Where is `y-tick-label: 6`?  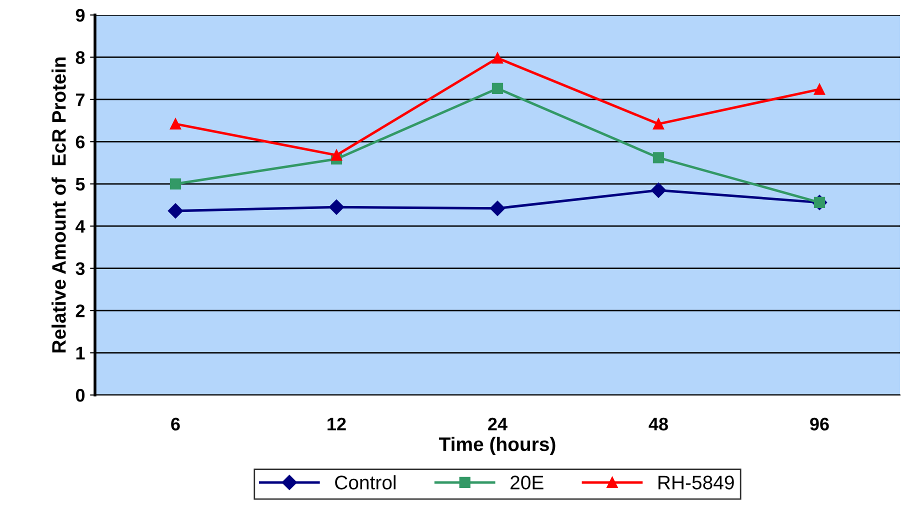
y-tick-label: 6 is located at coordinates (80, 142).